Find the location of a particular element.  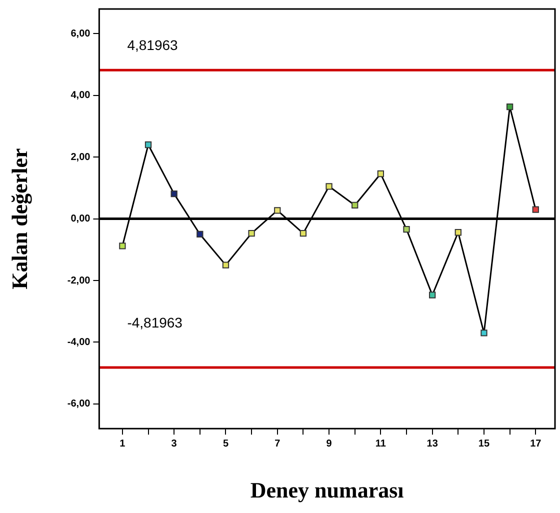

x-tick-label: 3 is located at coordinates (174, 444).